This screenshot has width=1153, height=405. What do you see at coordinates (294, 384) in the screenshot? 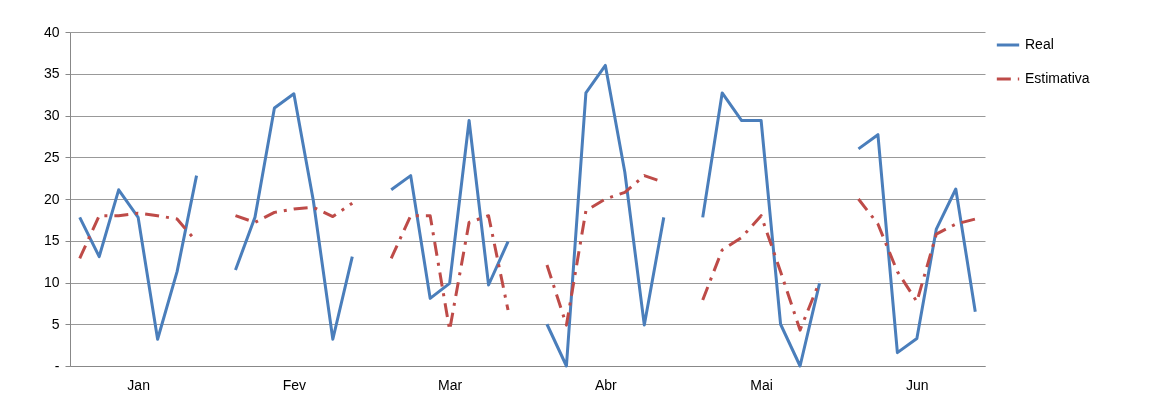
I see `x-tick-label: Fev` at bounding box center [294, 384].